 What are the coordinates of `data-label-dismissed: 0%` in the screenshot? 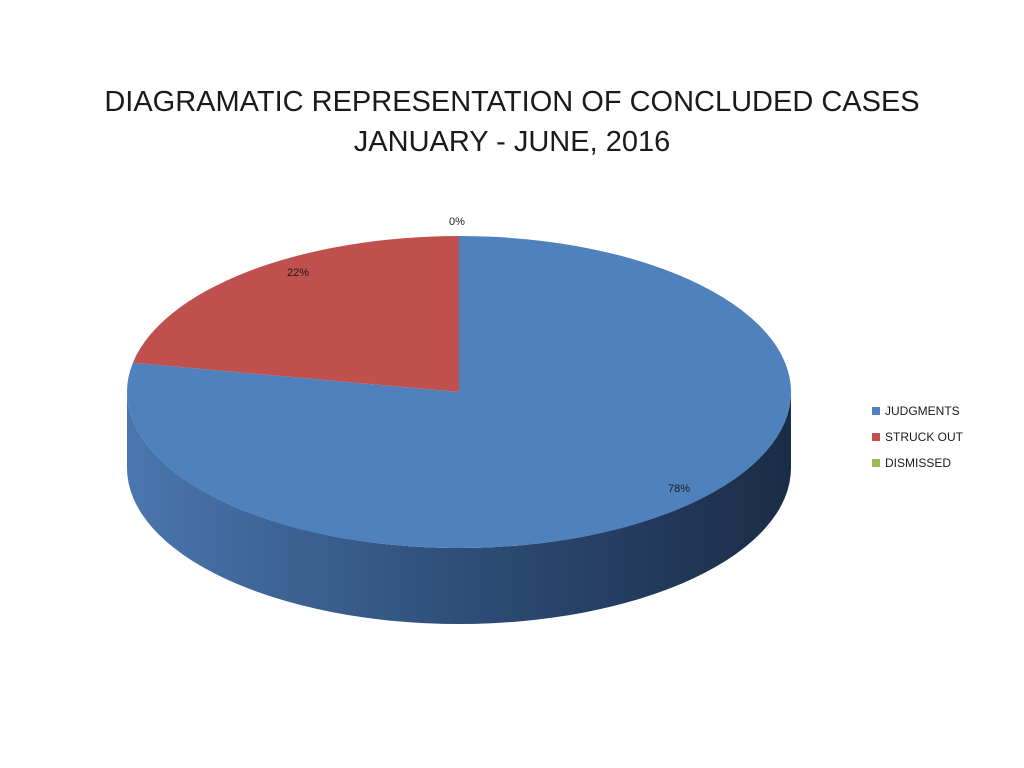 It's located at (457, 222).